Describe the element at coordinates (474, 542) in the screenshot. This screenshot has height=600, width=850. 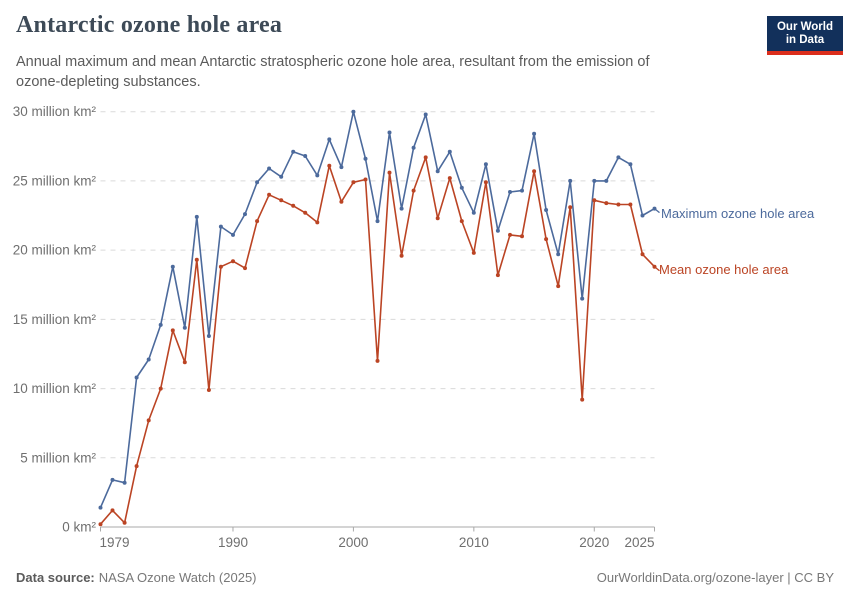
I see `x-tick-label: 2010` at that location.